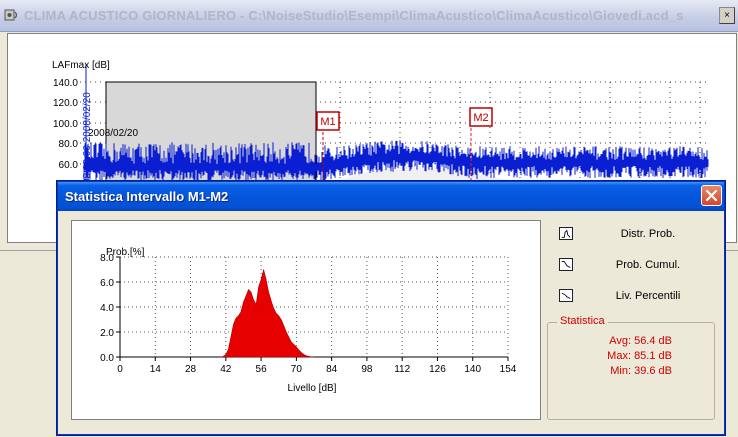  What do you see at coordinates (107, 333) in the screenshot?
I see `dist-y-tick-label: 2.0` at bounding box center [107, 333].